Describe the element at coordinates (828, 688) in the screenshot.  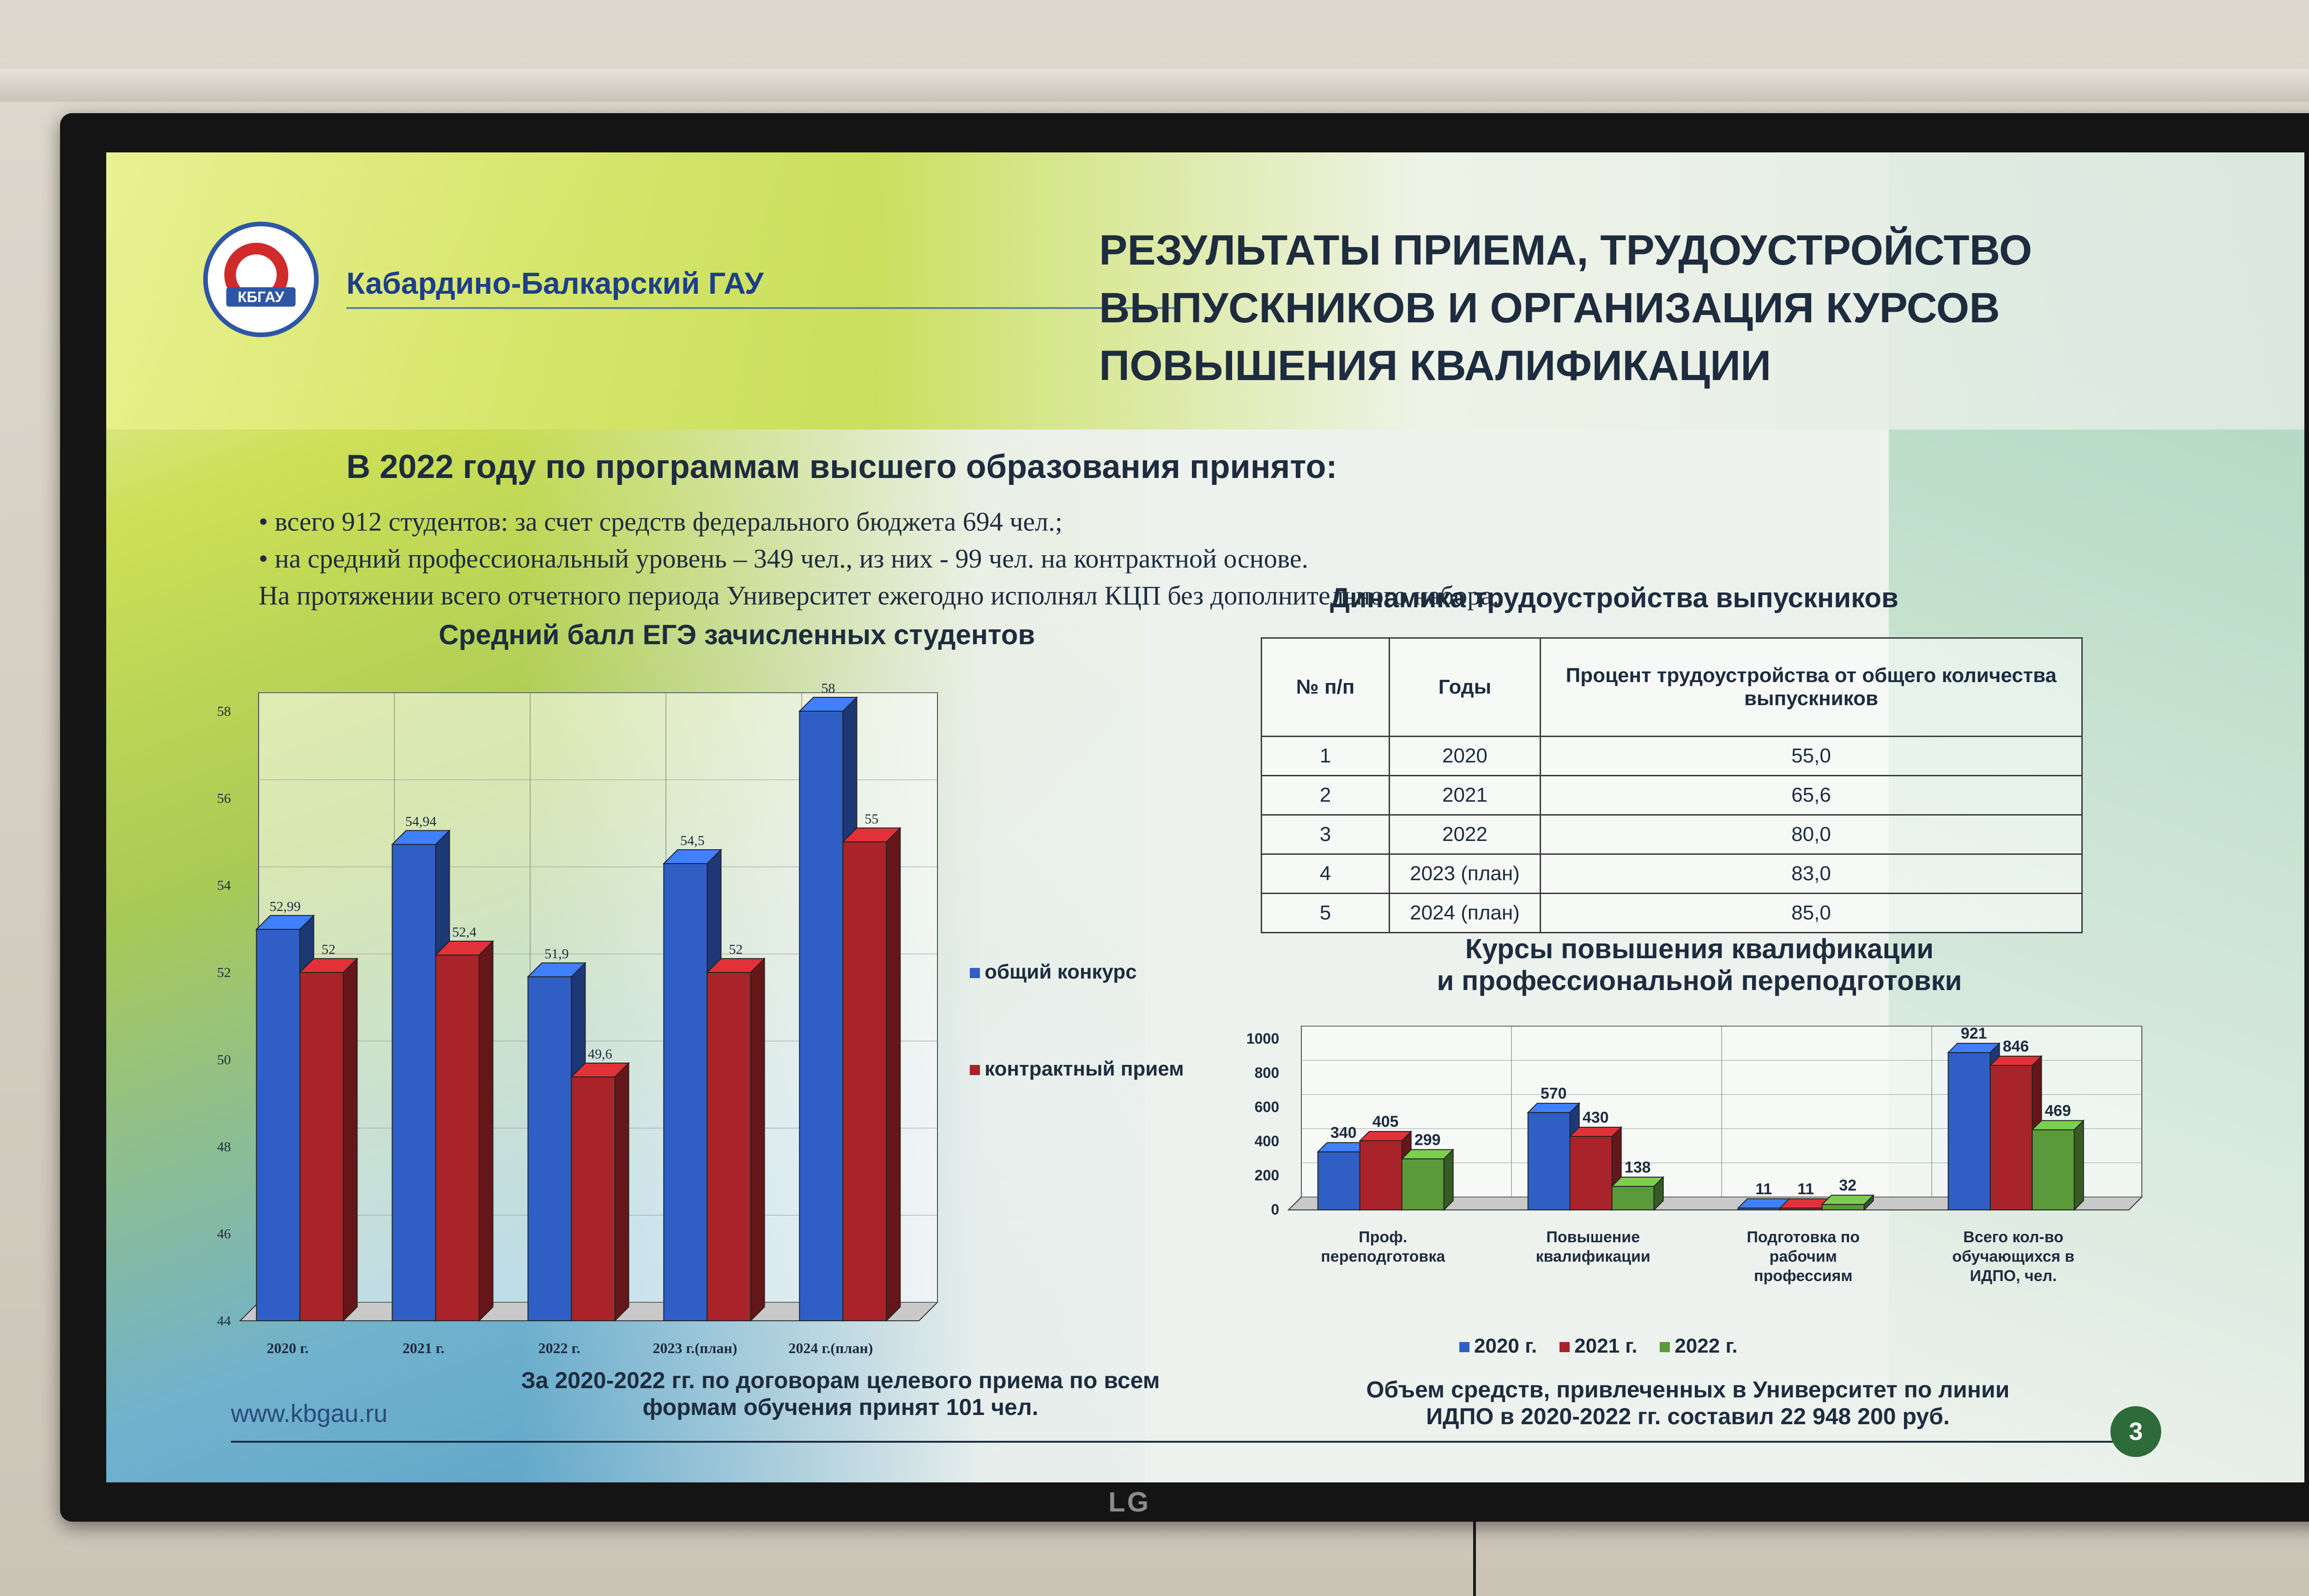
I see `data-label: 58` at that location.